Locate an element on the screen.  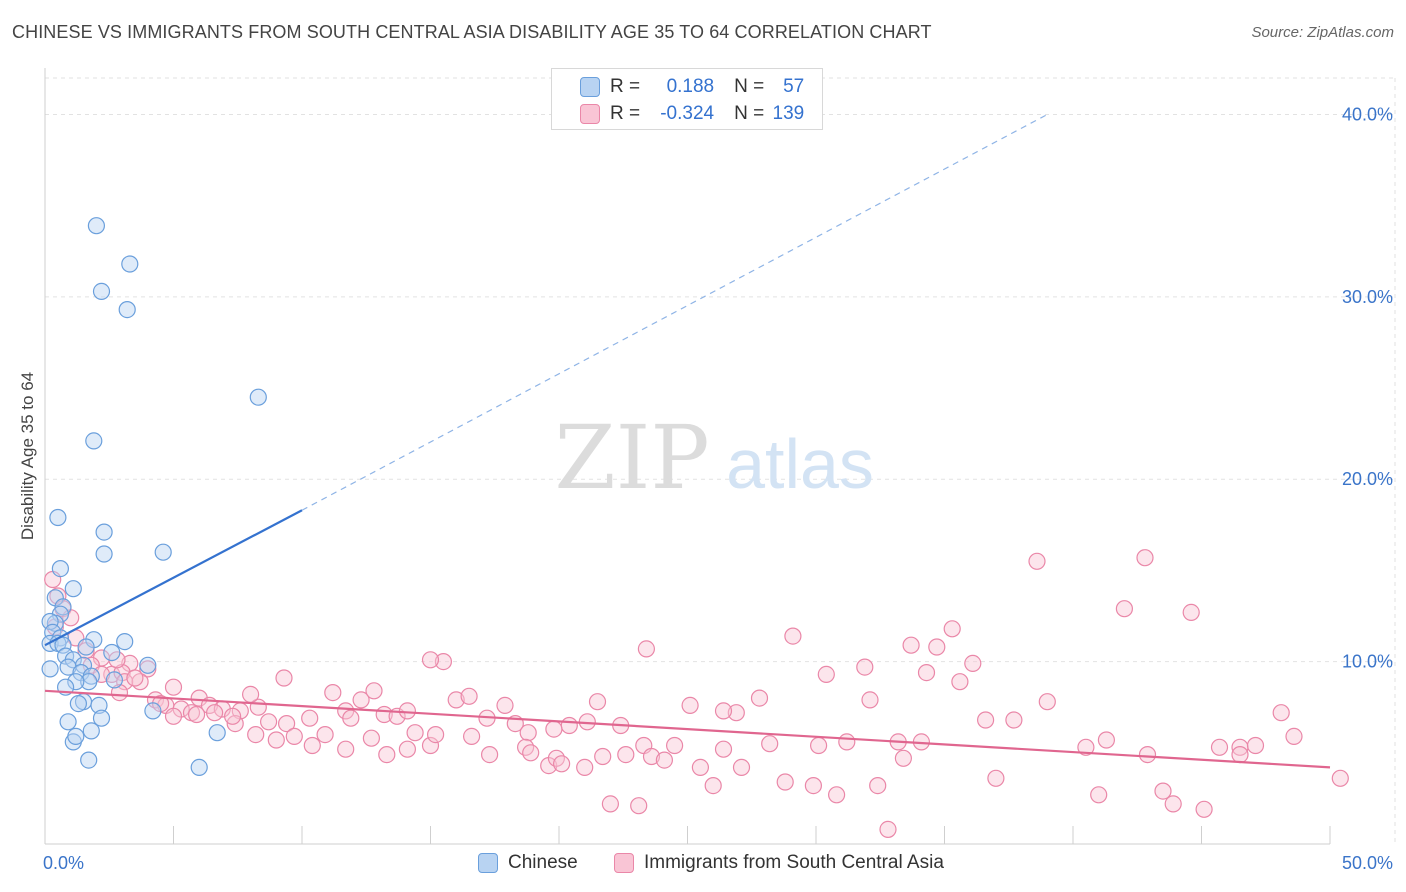
y-tick-label: 10.0% is located at coordinates (1367, 662).